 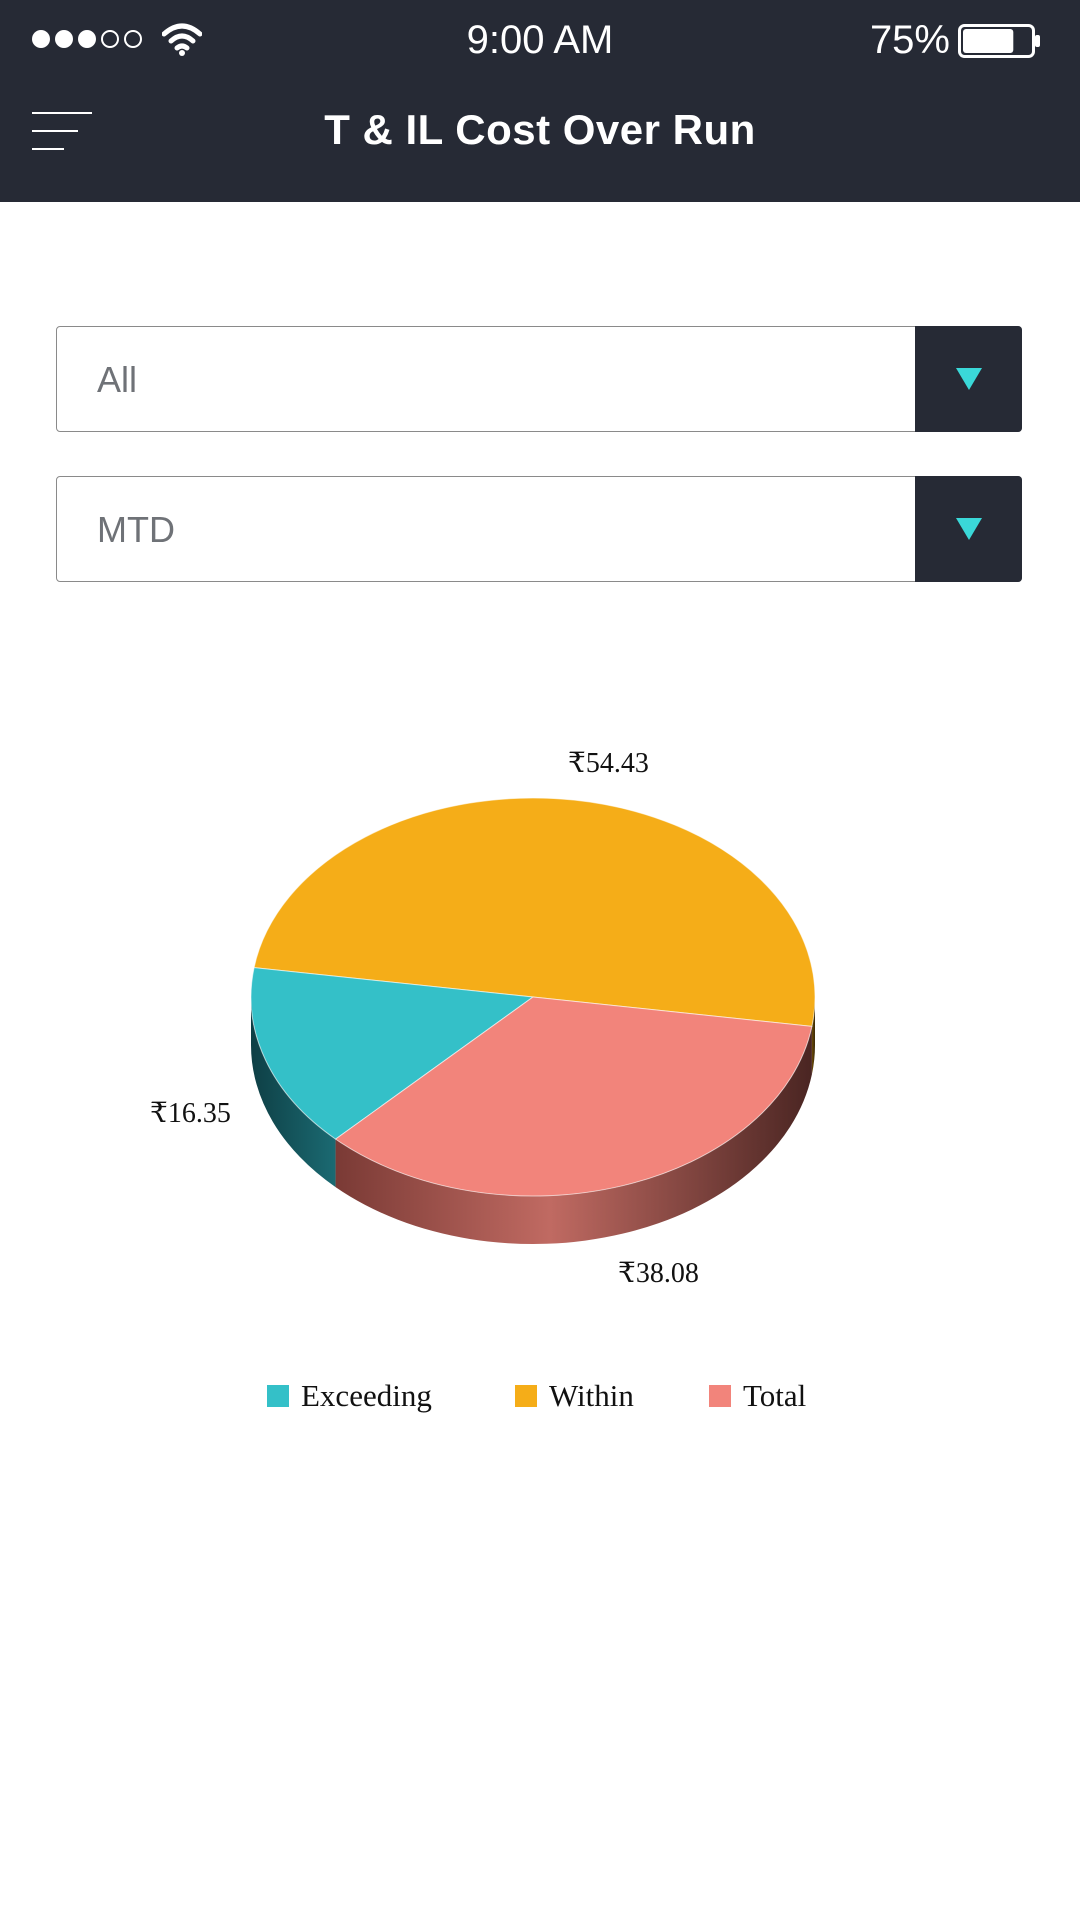 I want to click on signal-strength-icon, so click(x=87, y=39).